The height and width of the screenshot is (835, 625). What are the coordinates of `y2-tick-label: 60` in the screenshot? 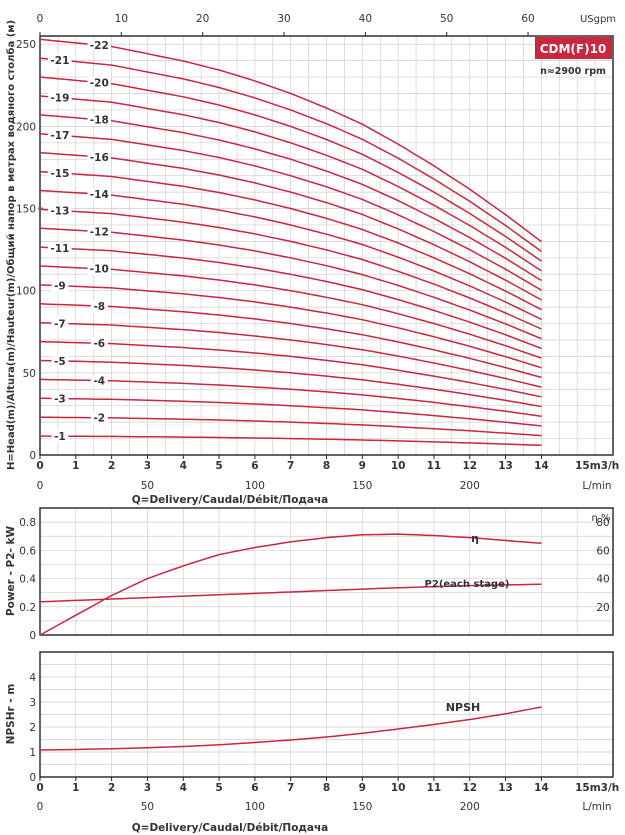 It's located at (602, 551).